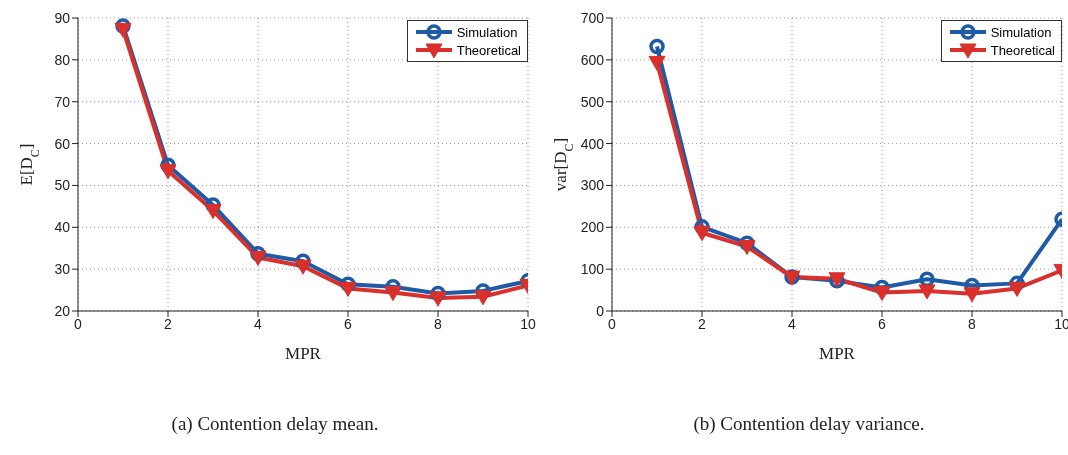  Describe the element at coordinates (62, 227) in the screenshot. I see `y-tick-label: 40` at that location.